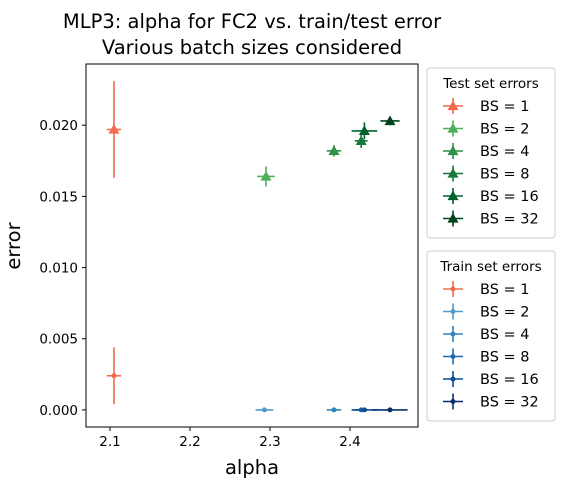 Image resolution: width=565 pixels, height=490 pixels. What do you see at coordinates (58, 197) in the screenshot?
I see `y-tick-label: 0.015` at bounding box center [58, 197].